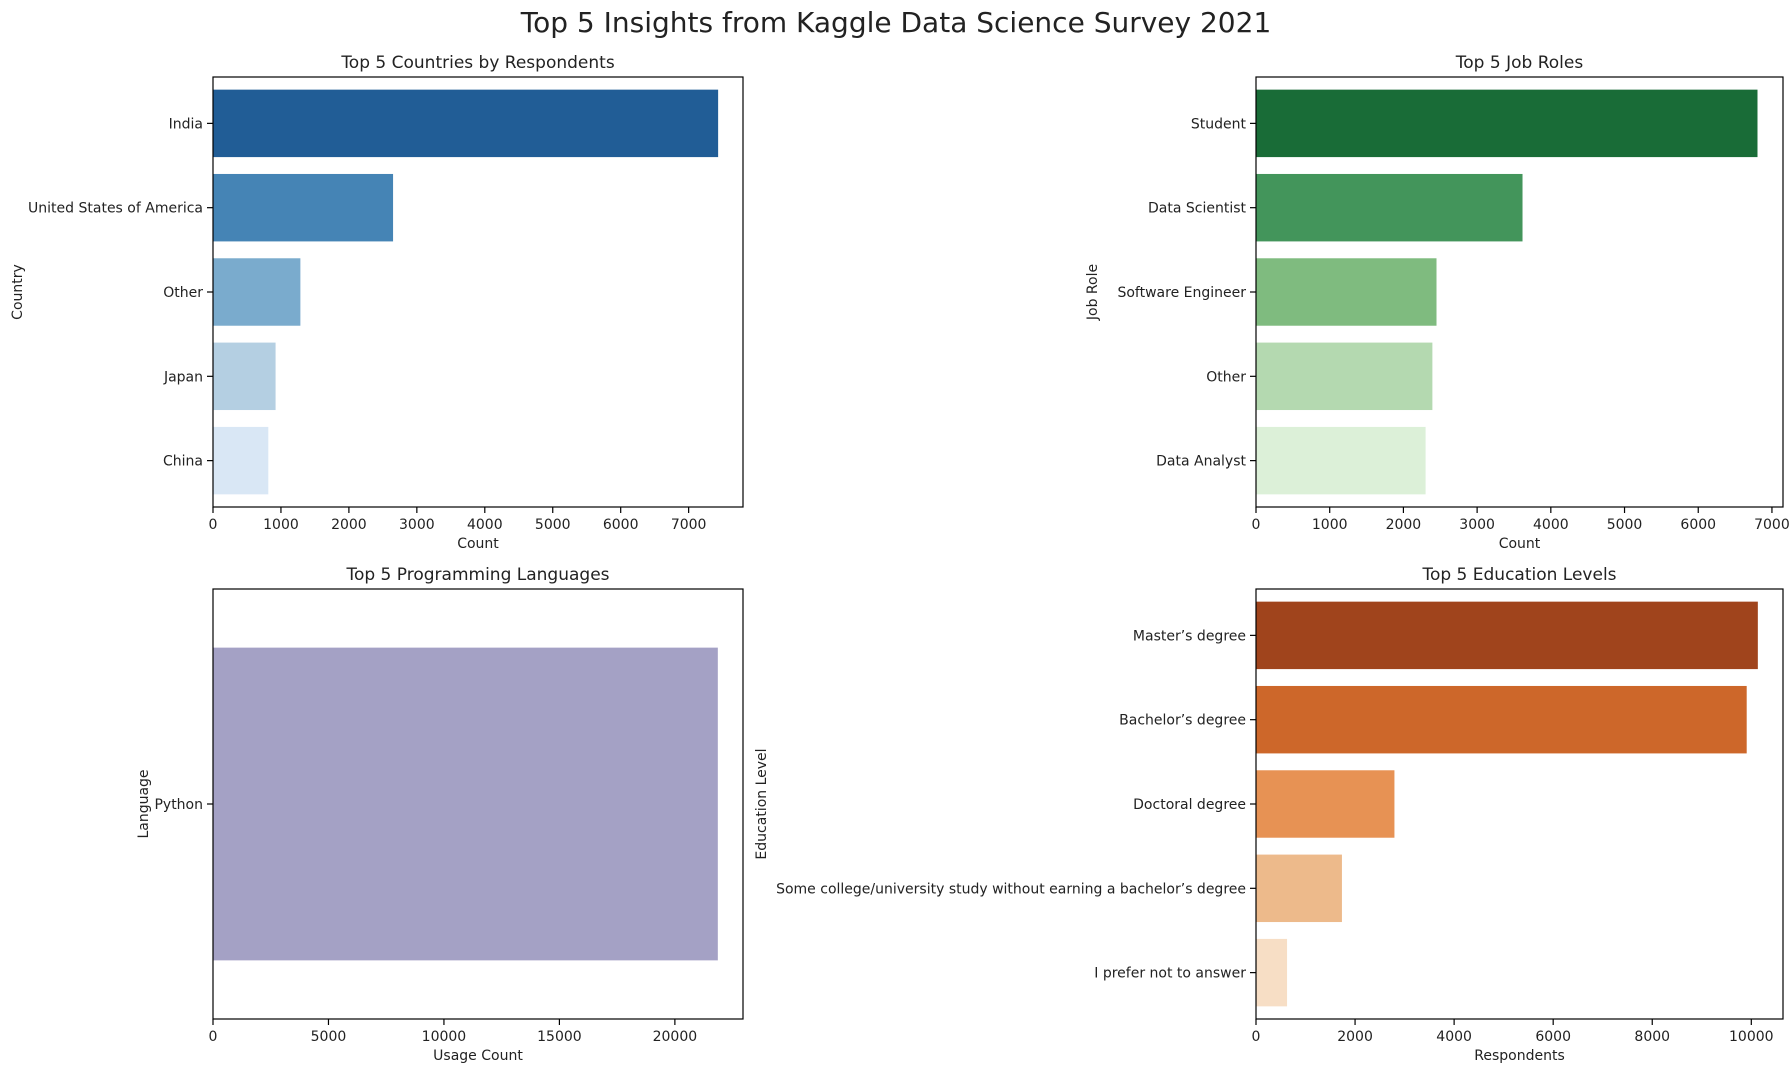 The width and height of the screenshot is (1792, 1068). Describe the element at coordinates (477, 575) in the screenshot. I see `languages-title: Top 5 Programming Languages` at that location.